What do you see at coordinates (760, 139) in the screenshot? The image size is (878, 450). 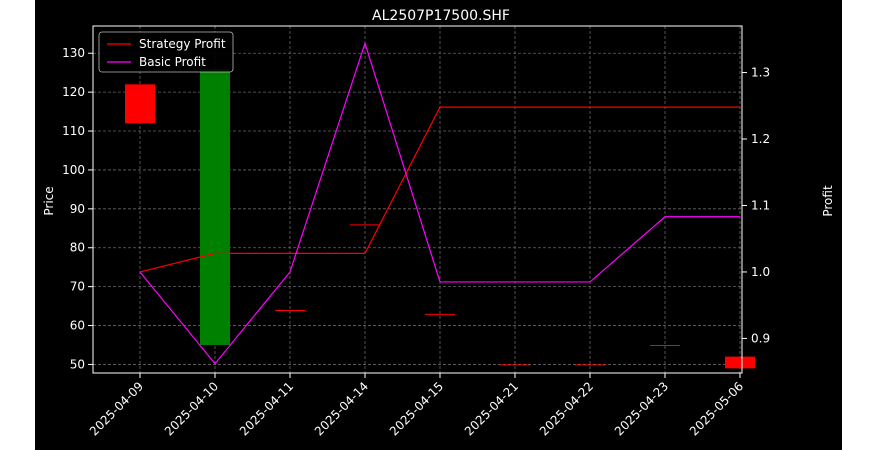 I see `y-tick-label-right: 1.2` at bounding box center [760, 139].